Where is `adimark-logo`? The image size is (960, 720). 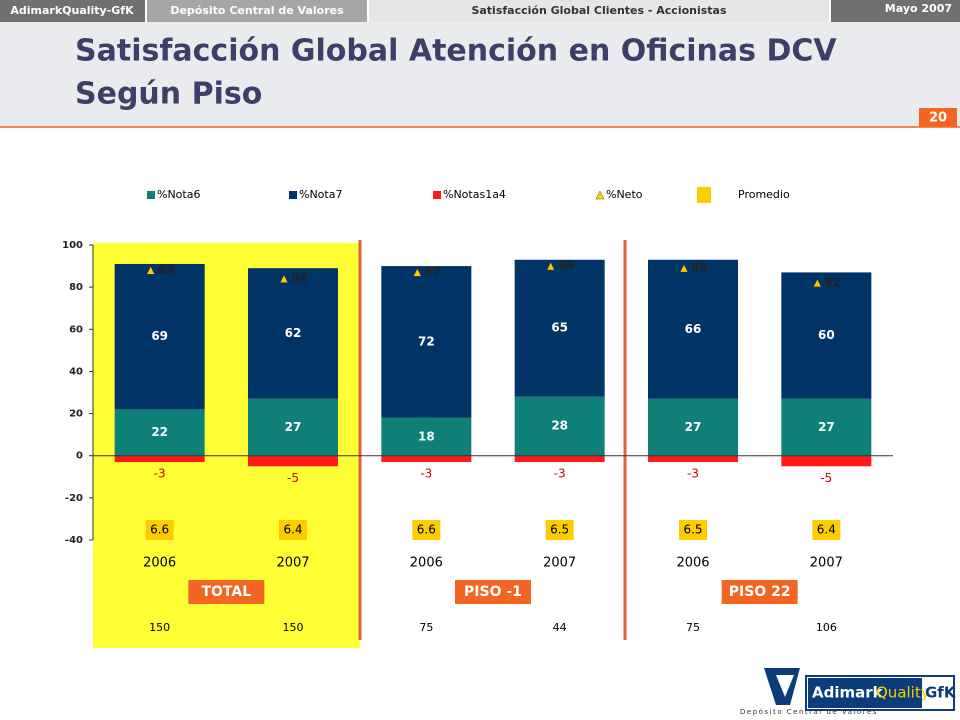
adimark-logo is located at coordinates (865, 693).